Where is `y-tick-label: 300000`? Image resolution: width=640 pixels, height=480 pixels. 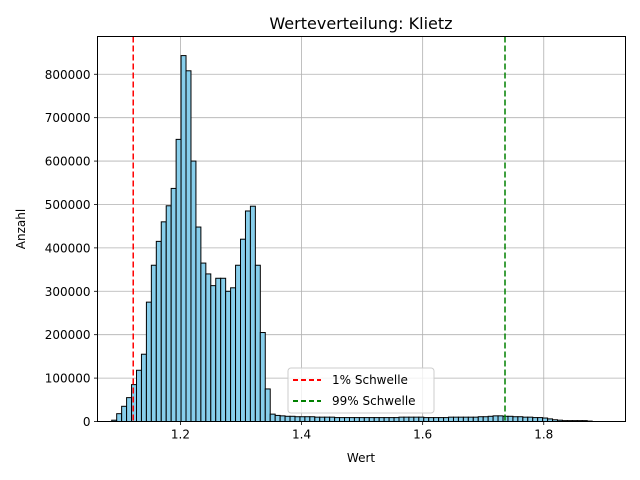 y-tick-label: 300000 is located at coordinates (68, 292).